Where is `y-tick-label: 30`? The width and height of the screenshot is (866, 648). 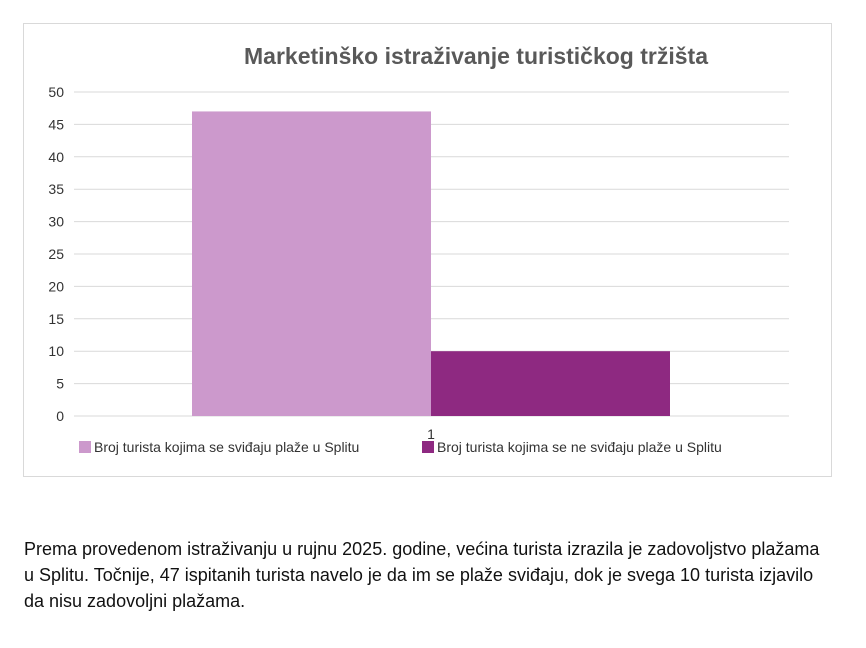 y-tick-label: 30 is located at coordinates (56, 222).